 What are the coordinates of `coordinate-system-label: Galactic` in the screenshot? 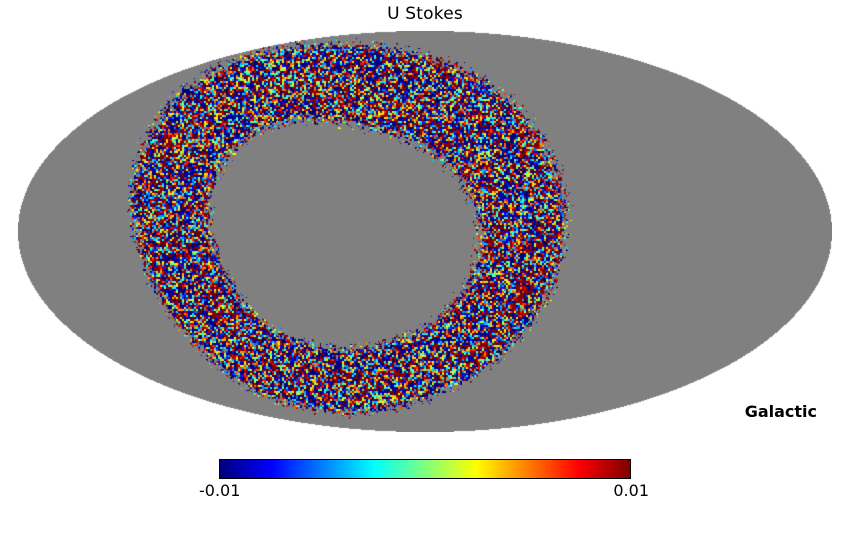 It's located at (780, 411).